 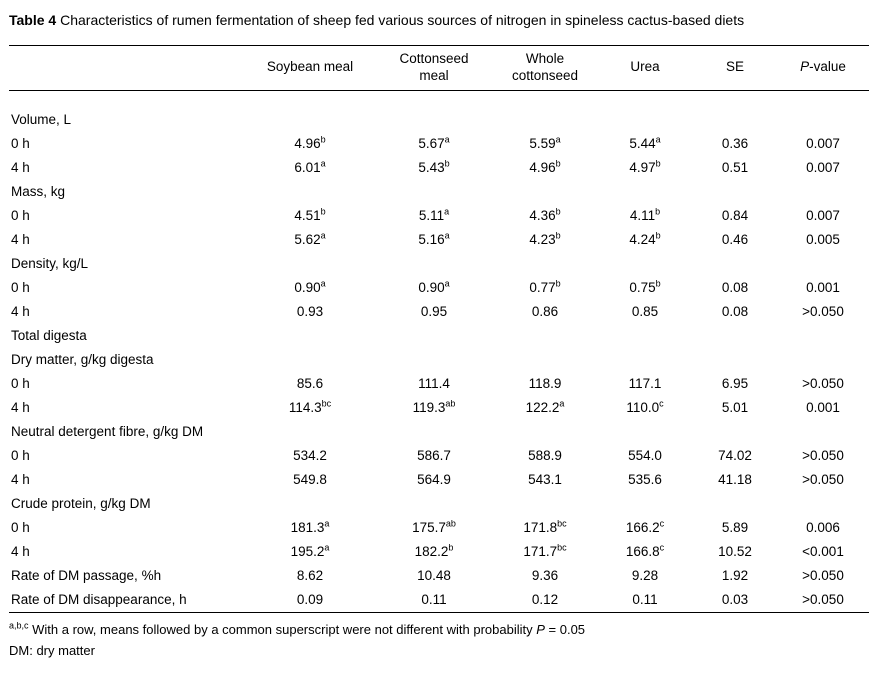 I want to click on footnote-text-post: = 0.05, so click(x=565, y=629).